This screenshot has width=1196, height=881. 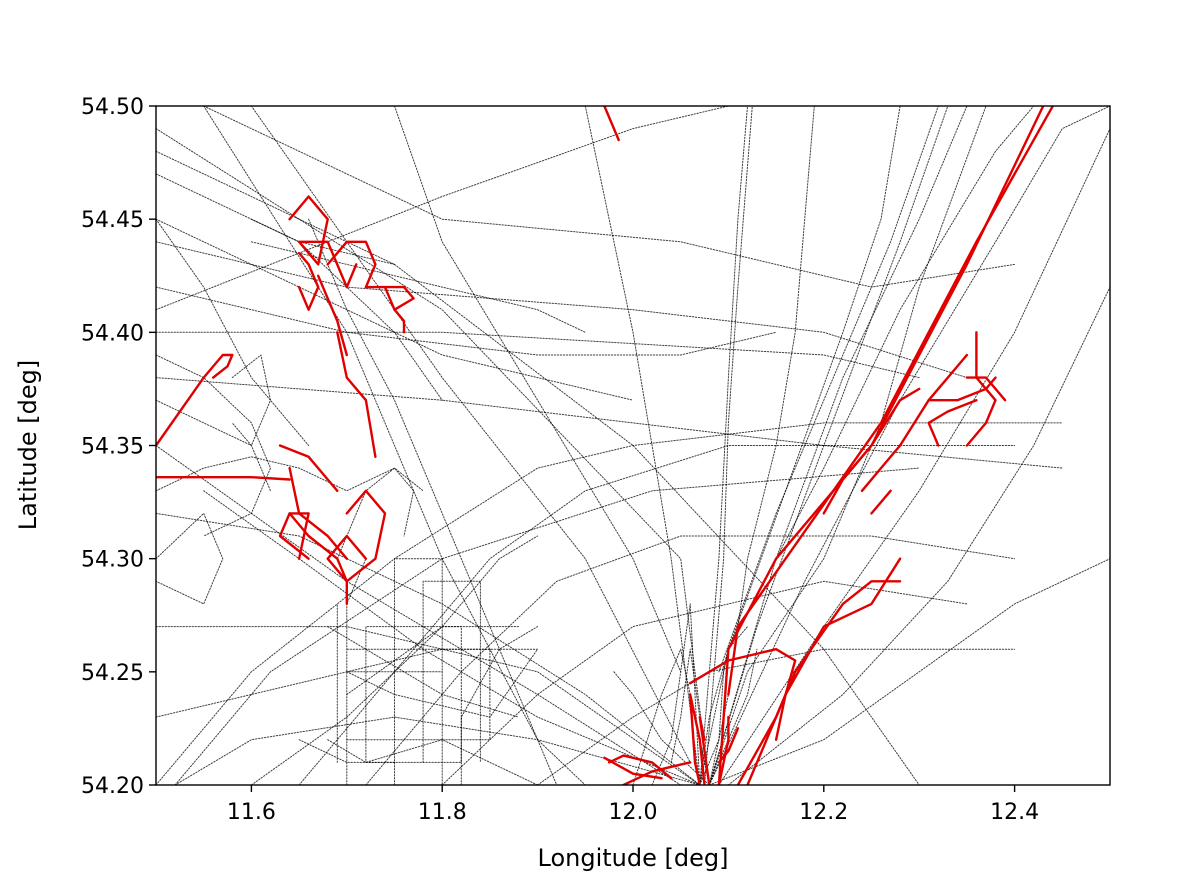 I want to click on y-tick-label: 54.20, so click(x=112, y=786).